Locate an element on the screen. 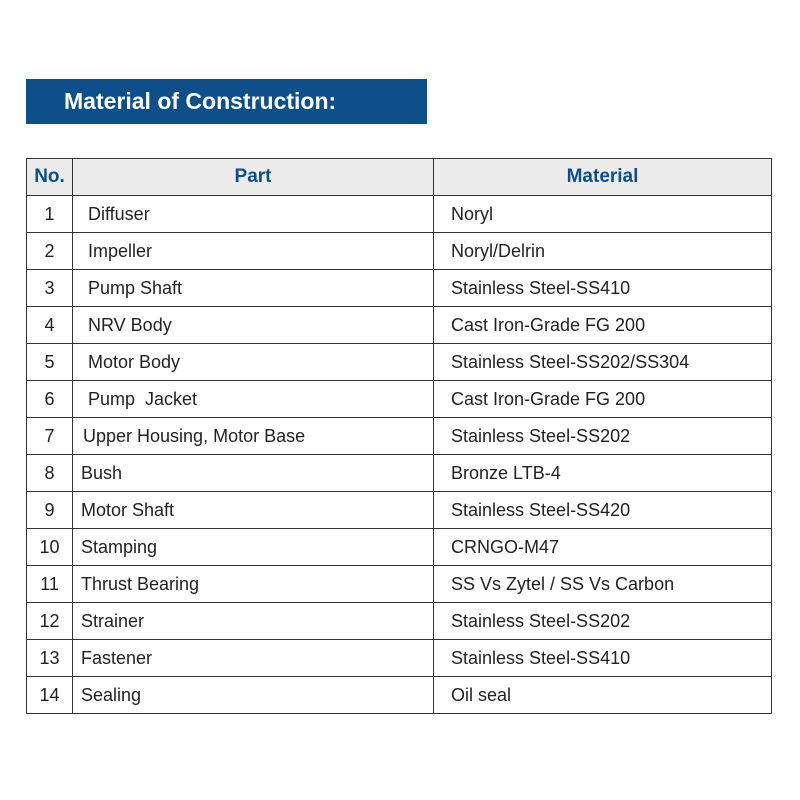  table-row: 4 NRV Body Cast Iron-Grade FG 200 is located at coordinates (399, 325).